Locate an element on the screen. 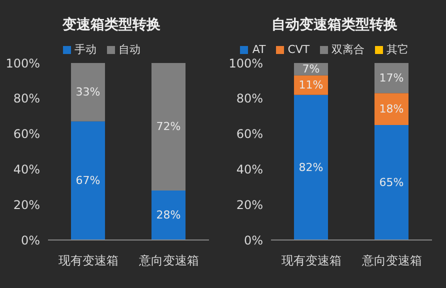  legend-label: 手动 is located at coordinates (85, 49).